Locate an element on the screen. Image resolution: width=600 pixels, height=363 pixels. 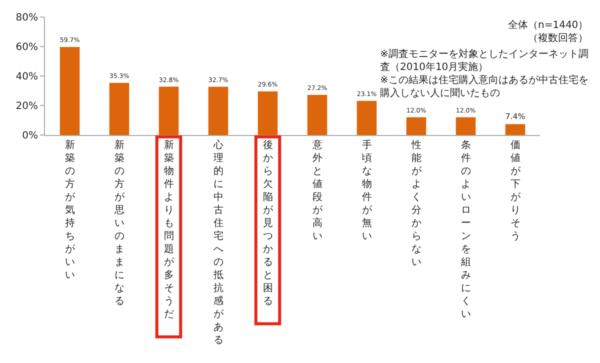
category-label: 新築の方が気持ちがいい is located at coordinates (69, 210).